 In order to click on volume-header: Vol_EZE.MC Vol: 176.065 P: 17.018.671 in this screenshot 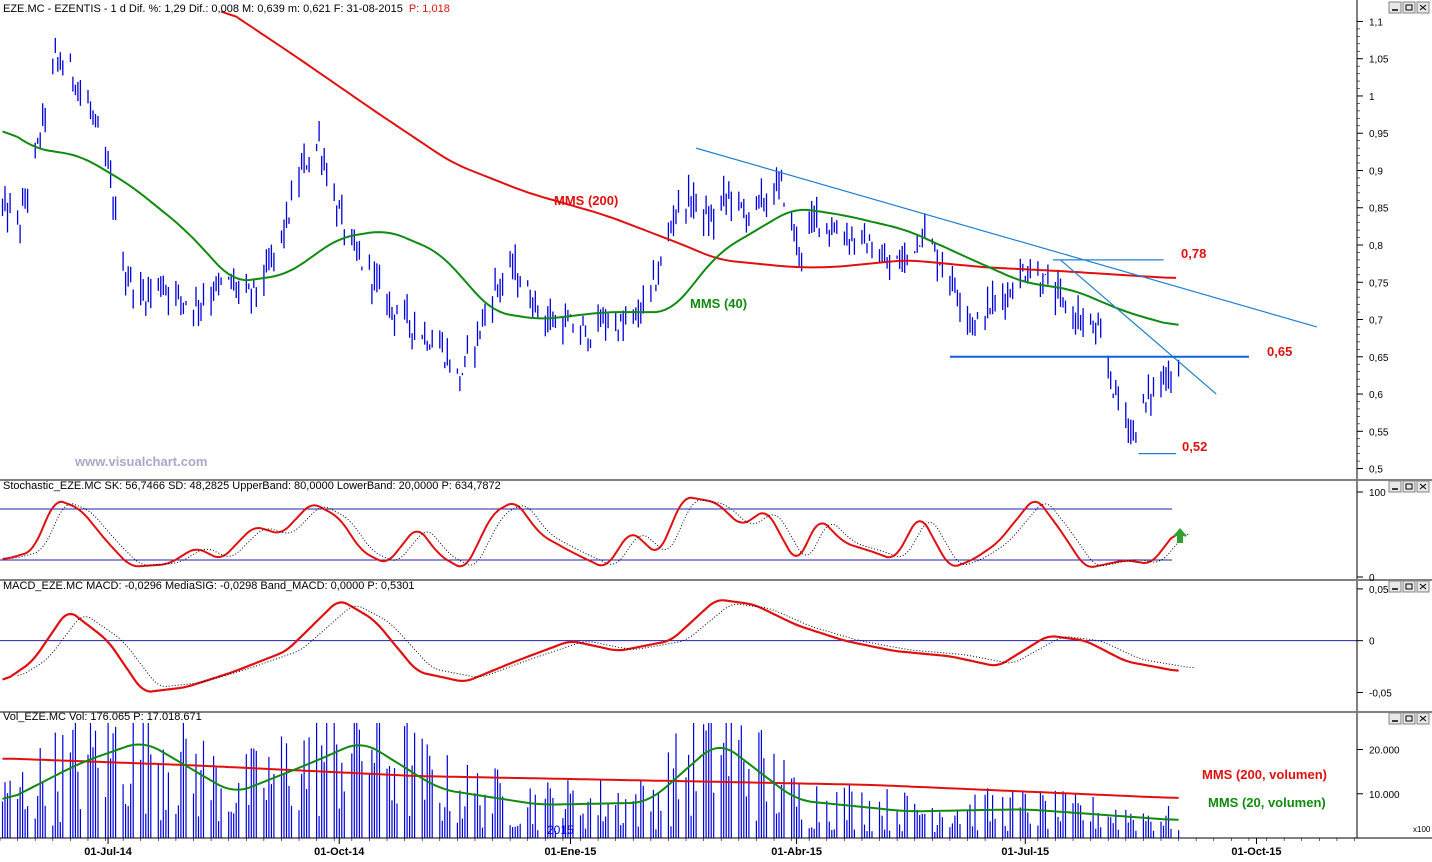, I will do `click(102, 717)`.